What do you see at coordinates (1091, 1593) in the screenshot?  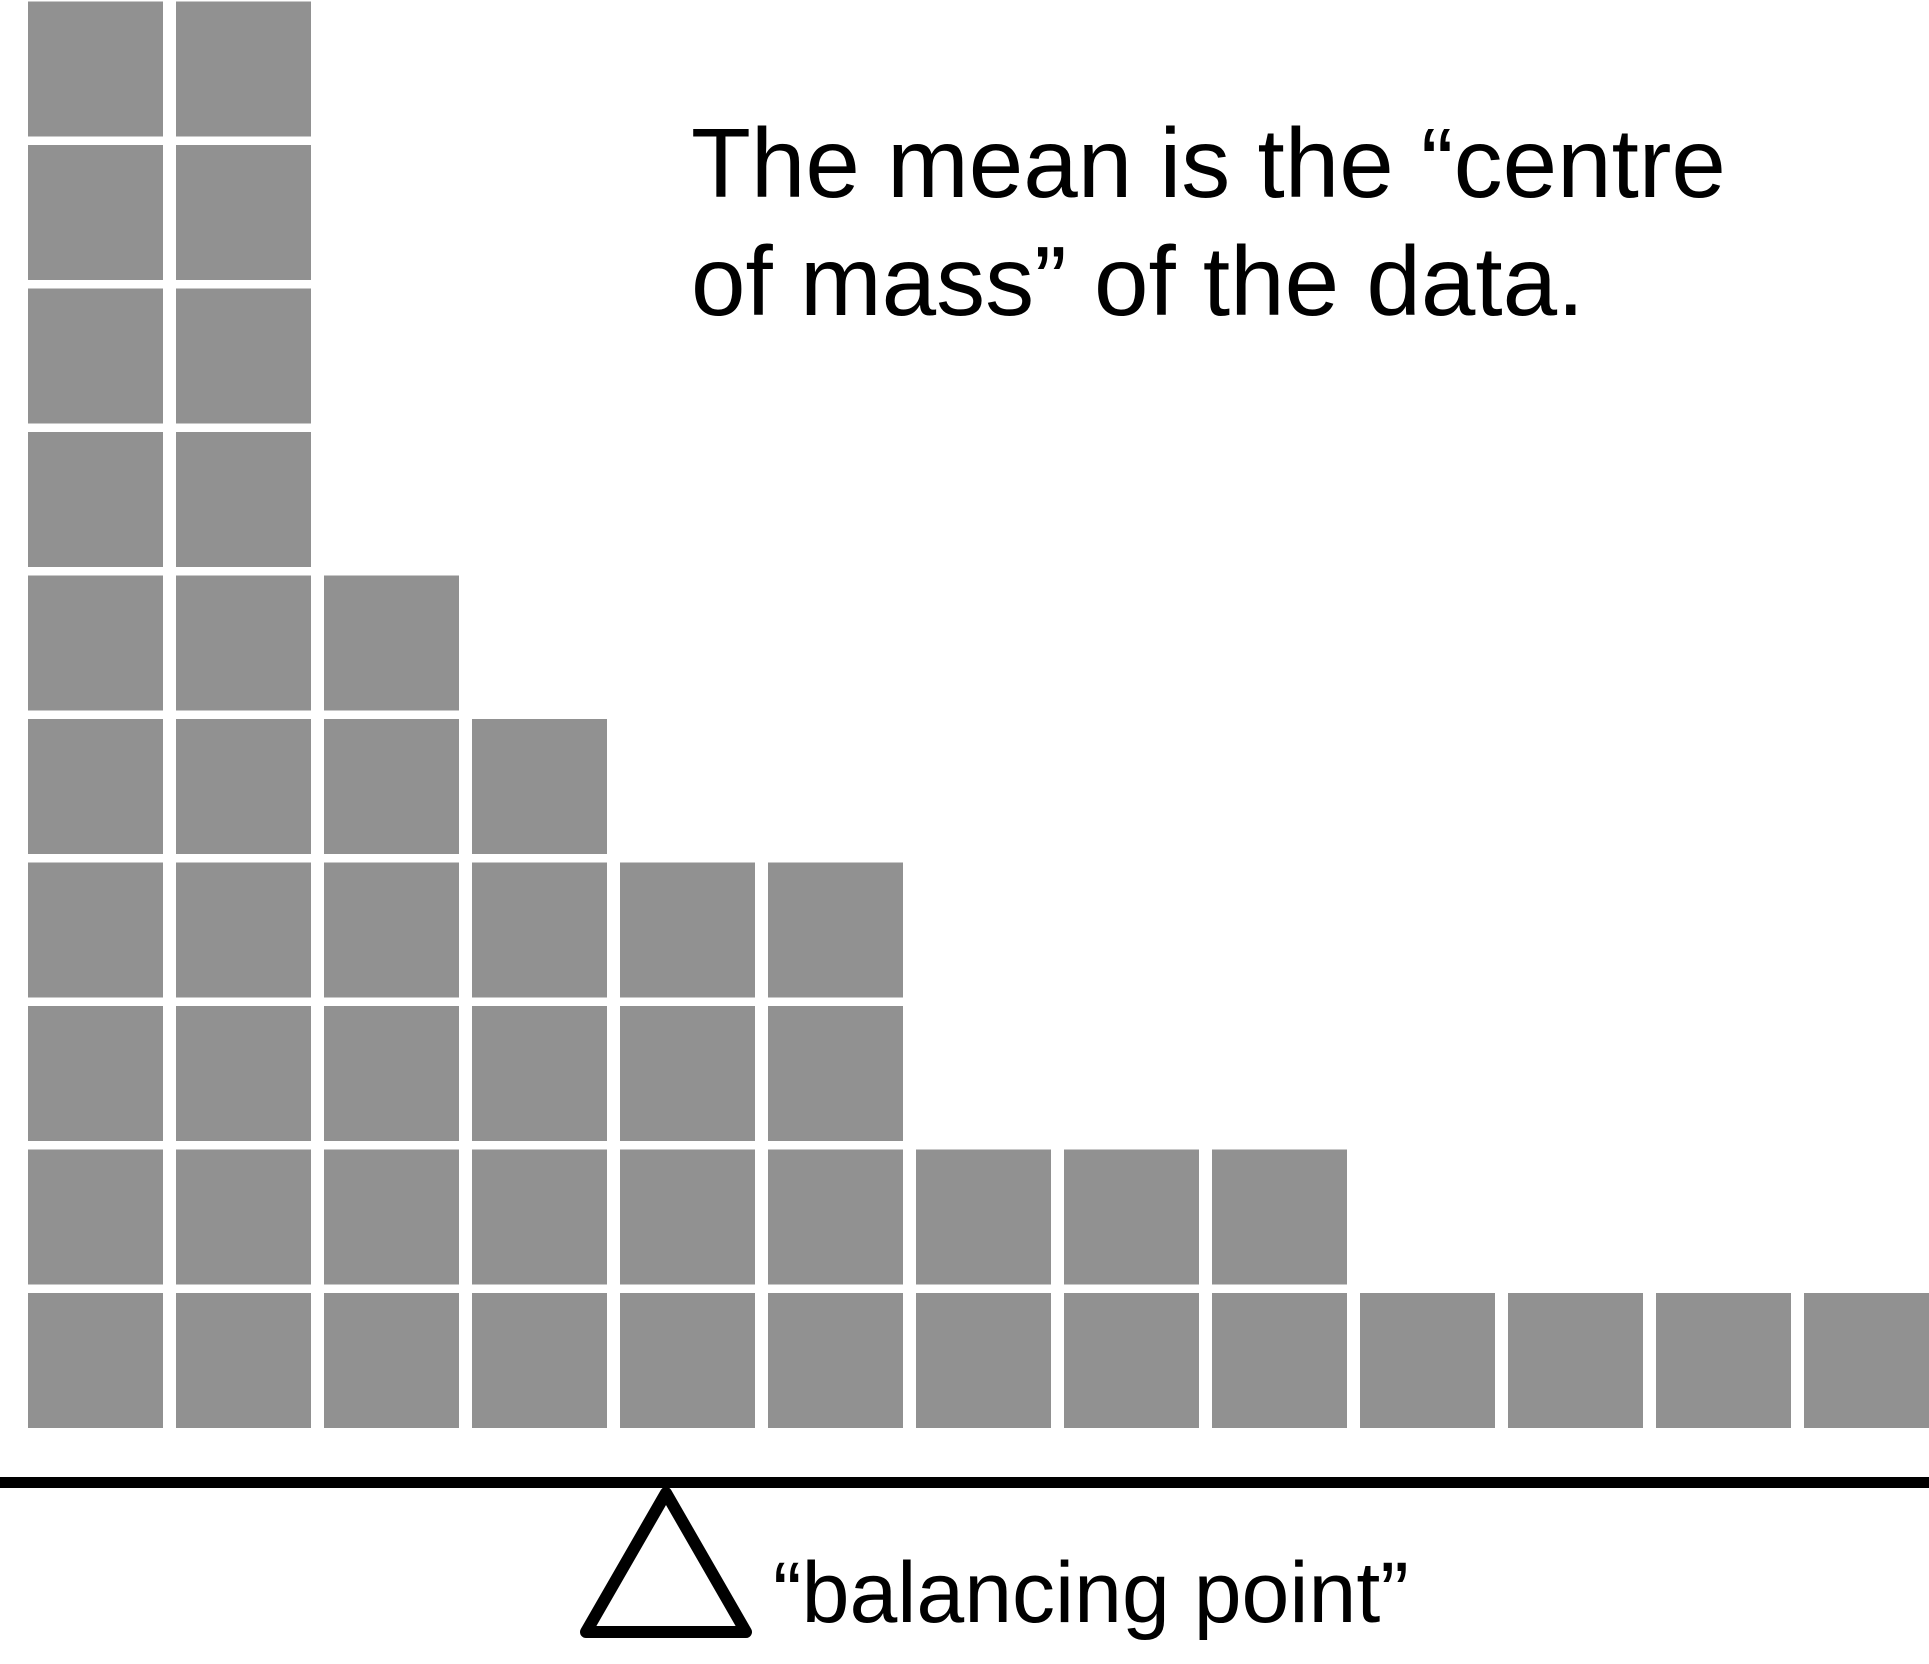 I see `balancing-point-label: “balancing point”` at bounding box center [1091, 1593].